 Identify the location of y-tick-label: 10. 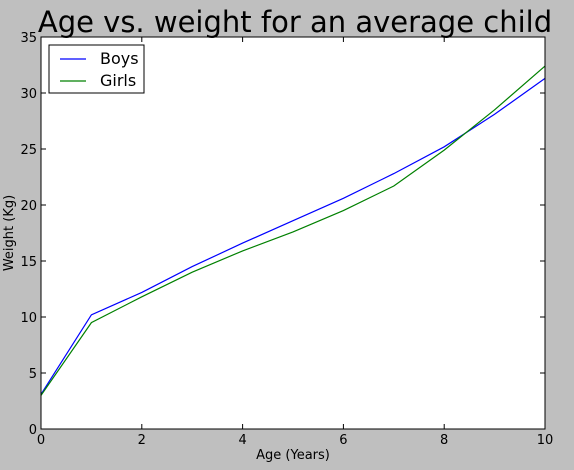
(28, 318).